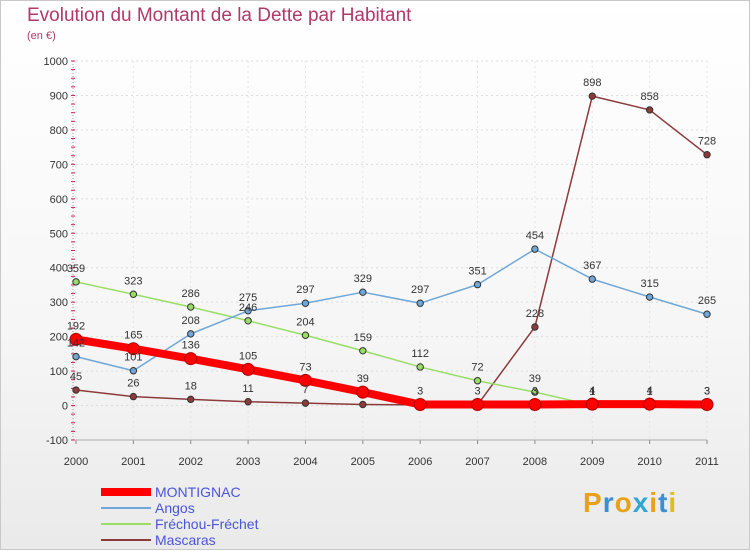  I want to click on logo-letter: P, so click(593, 502).